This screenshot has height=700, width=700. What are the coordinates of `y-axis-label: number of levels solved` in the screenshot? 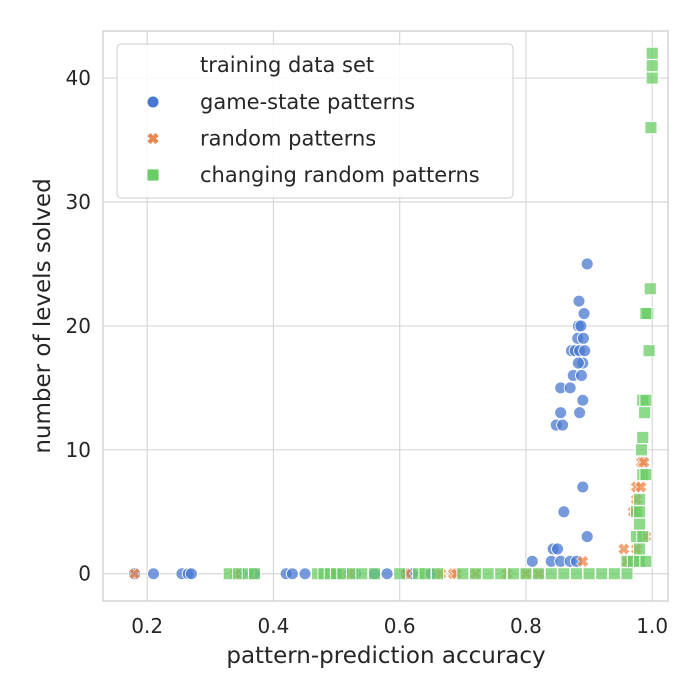 It's located at (43, 315).